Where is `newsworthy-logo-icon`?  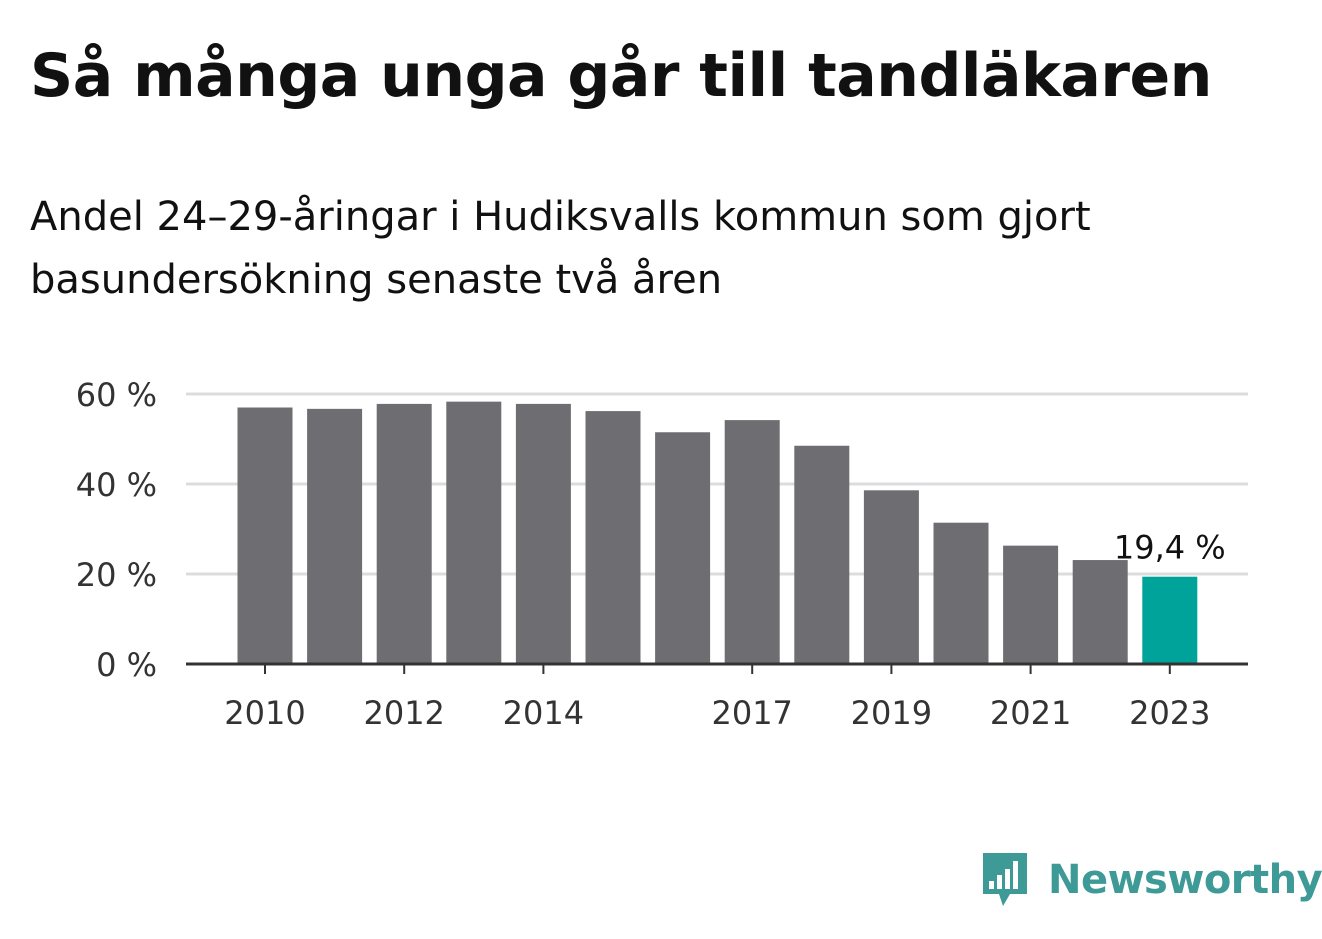
newsworthy-logo-icon is located at coordinates (1005, 879).